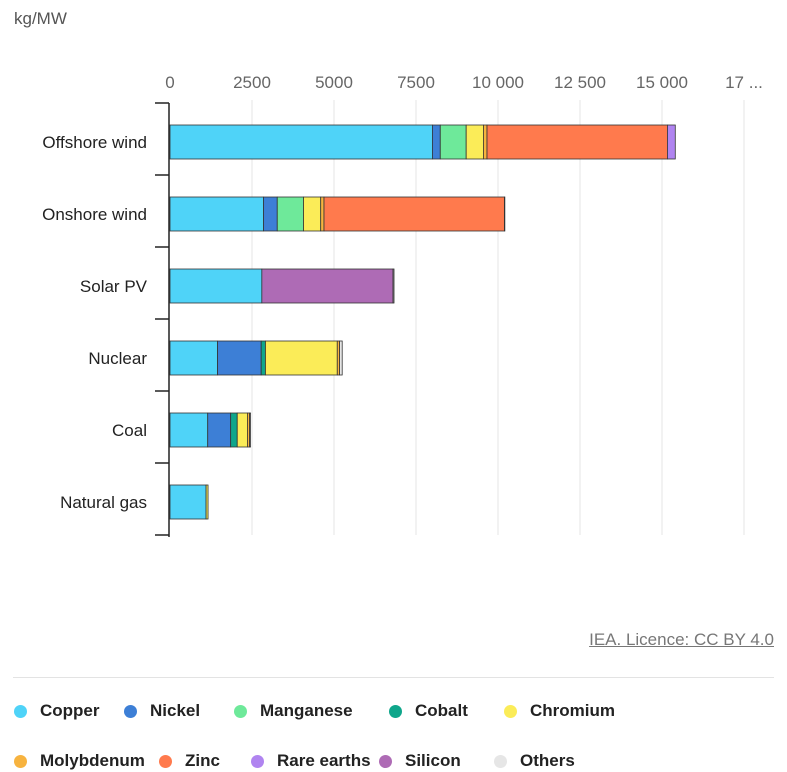 The width and height of the screenshot is (787, 772). I want to click on legend-item-manganese: Manganese, so click(311, 711).